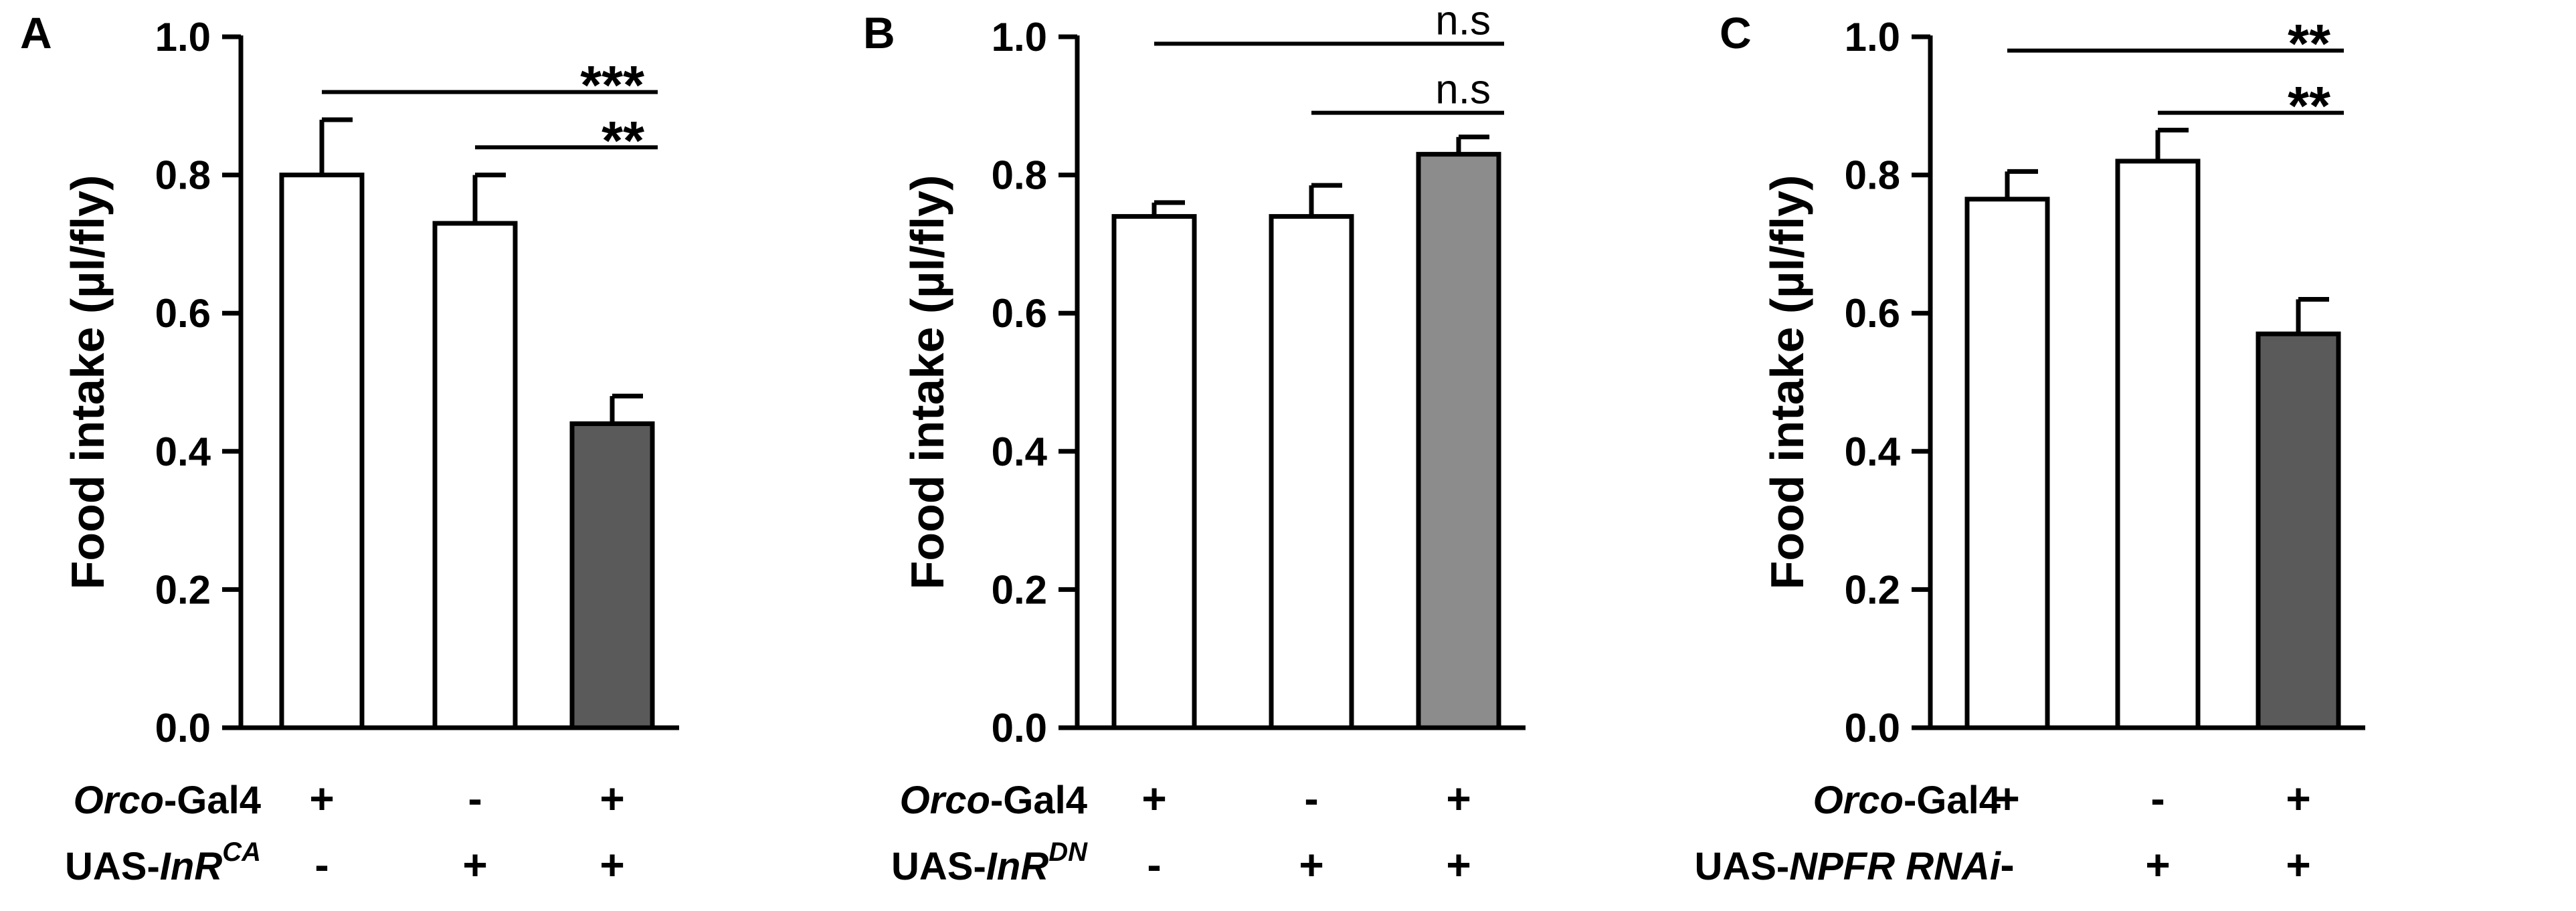 The height and width of the screenshot is (911, 2576). I want to click on panel-letter: B, so click(879, 33).